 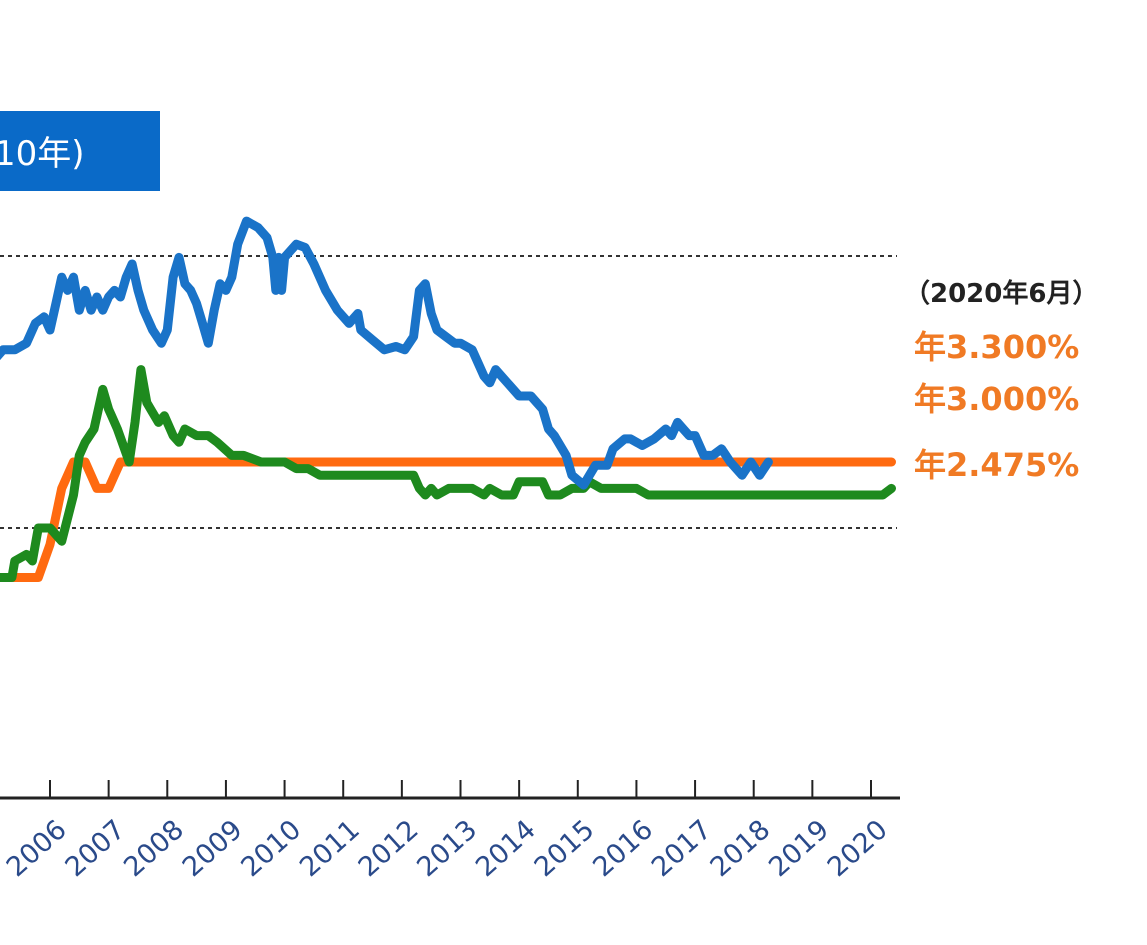 What do you see at coordinates (330, 848) in the screenshot?
I see `x-tick-label-2011: 2011` at bounding box center [330, 848].